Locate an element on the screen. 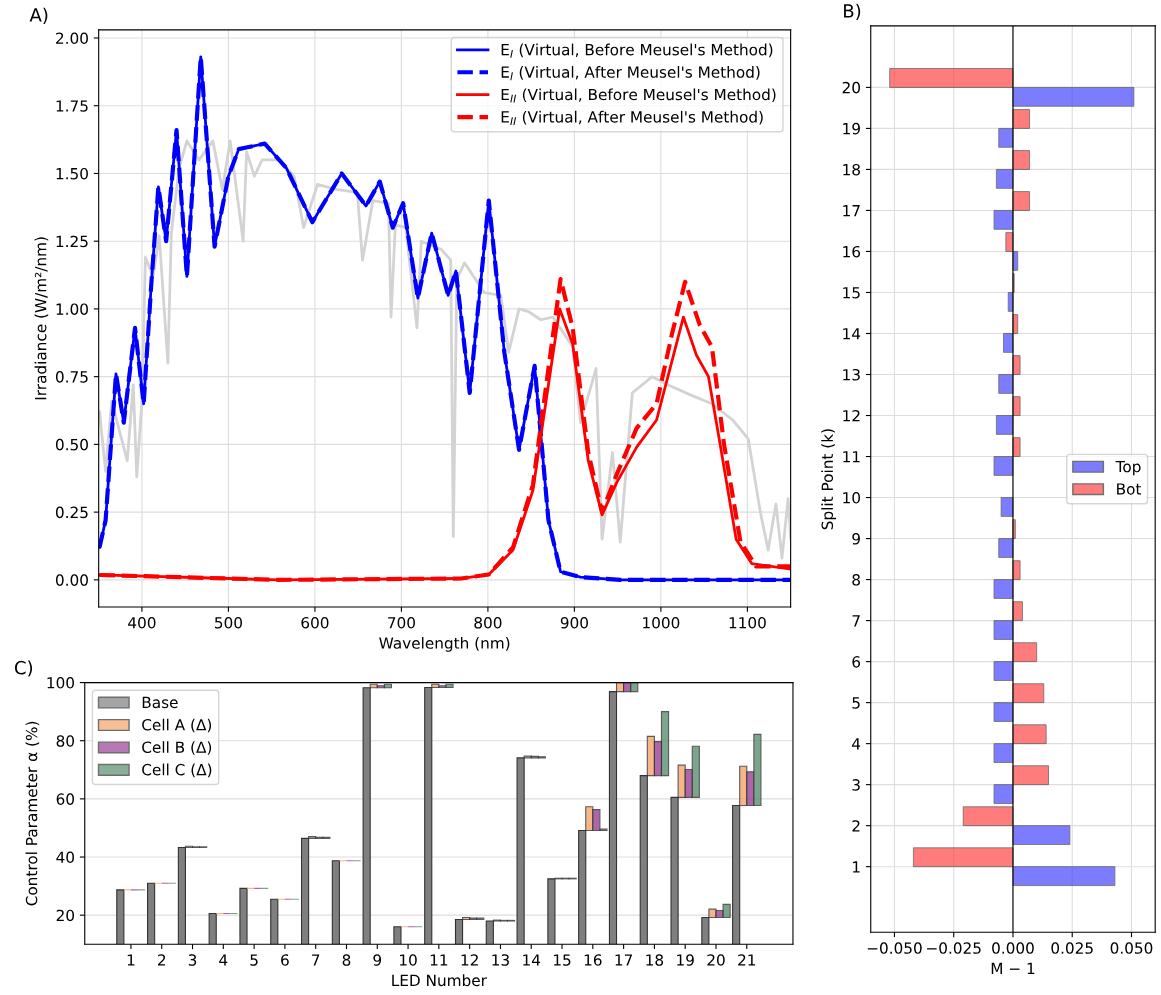 The image size is (1161, 995). x-tick-label: 15 is located at coordinates (562, 960).